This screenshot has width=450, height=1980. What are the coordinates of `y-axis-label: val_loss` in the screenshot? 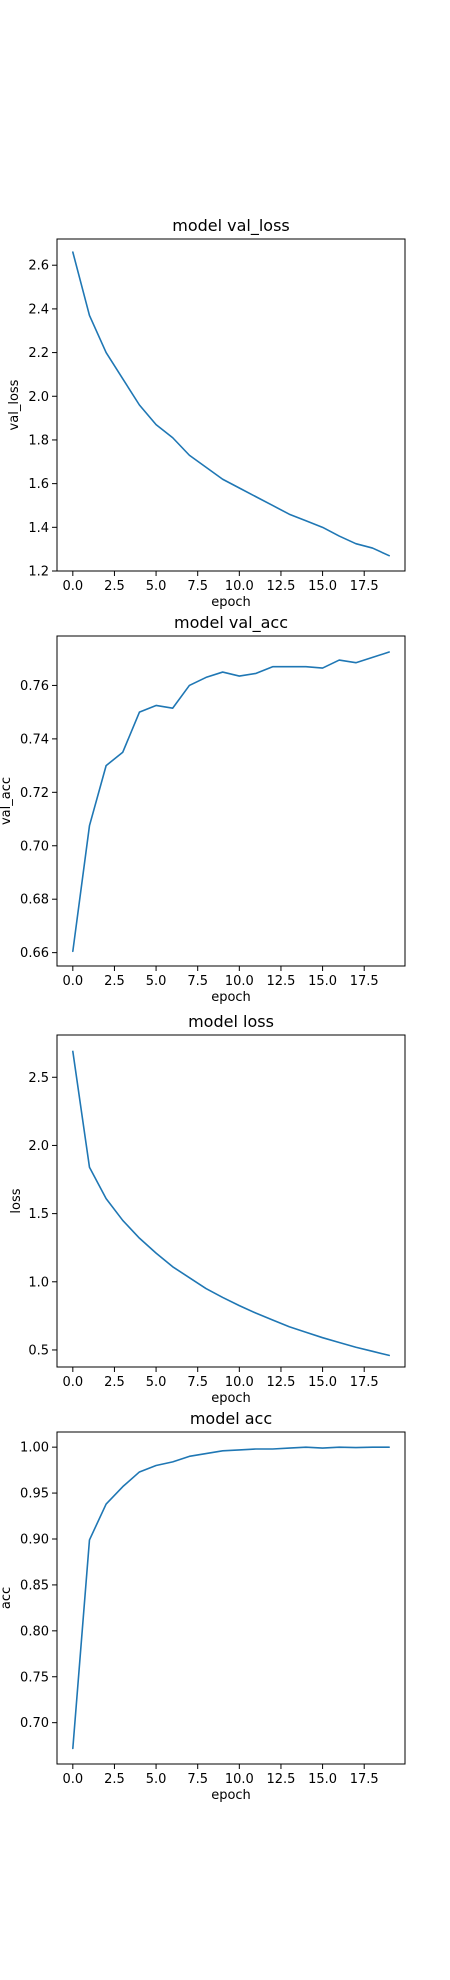 It's located at (14, 404).